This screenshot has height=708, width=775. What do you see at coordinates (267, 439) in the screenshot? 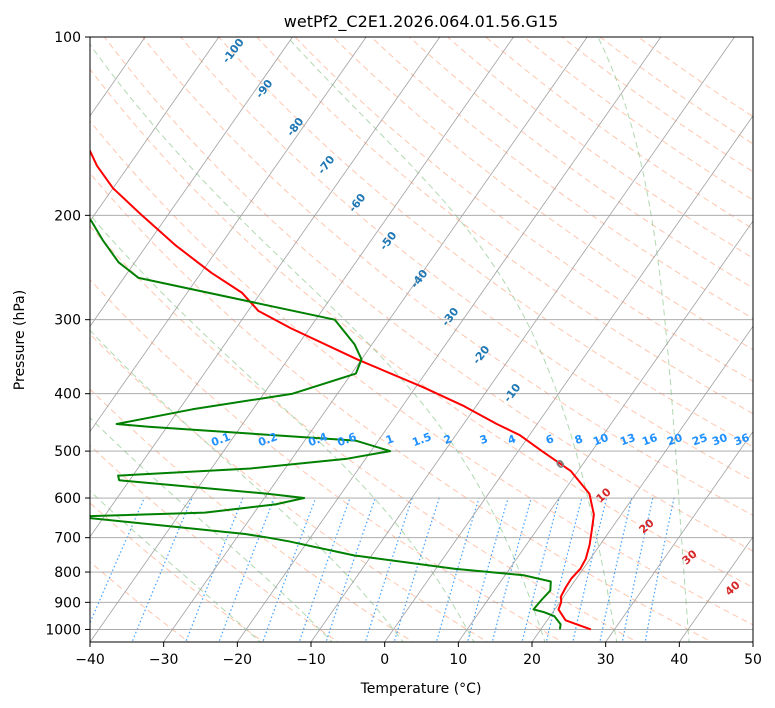
I see `mixing-ratio-label: 0.2` at bounding box center [267, 439].